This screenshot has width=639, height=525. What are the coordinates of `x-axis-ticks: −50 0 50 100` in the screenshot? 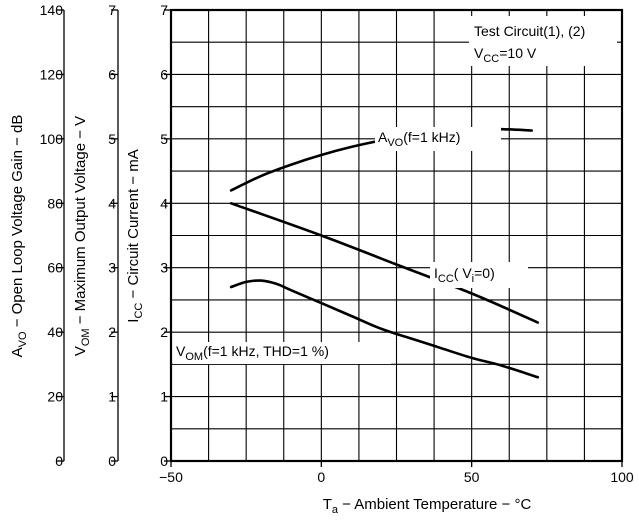 It's located at (396, 473).